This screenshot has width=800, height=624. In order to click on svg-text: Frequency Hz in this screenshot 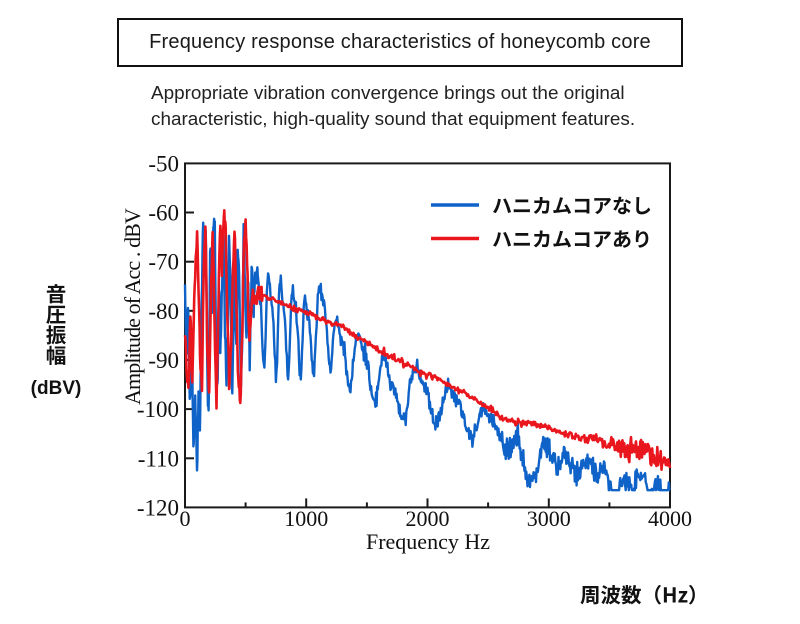, I will do `click(428, 541)`.